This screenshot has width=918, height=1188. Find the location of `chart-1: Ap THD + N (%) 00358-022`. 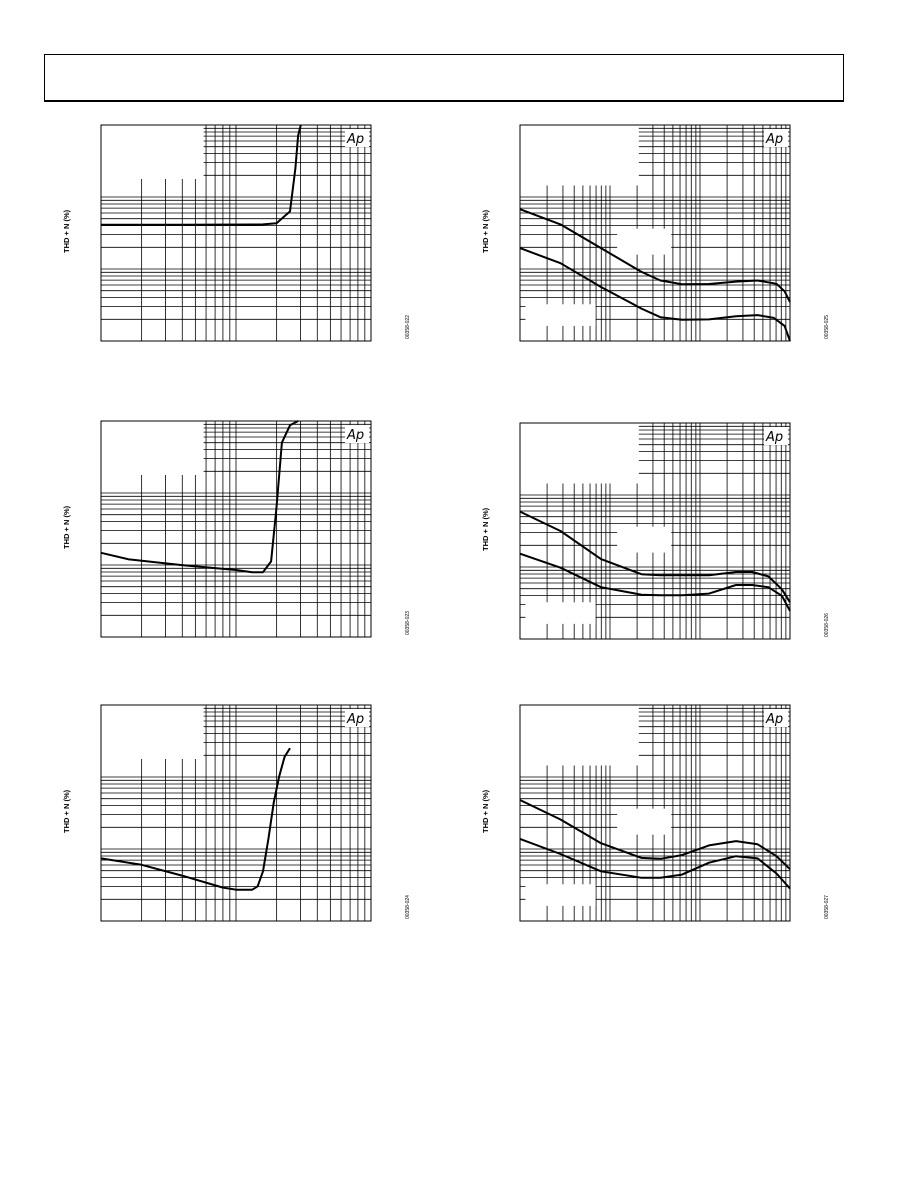

chart-1: Ap THD + N (%) 00358-022 is located at coordinates (236, 233).